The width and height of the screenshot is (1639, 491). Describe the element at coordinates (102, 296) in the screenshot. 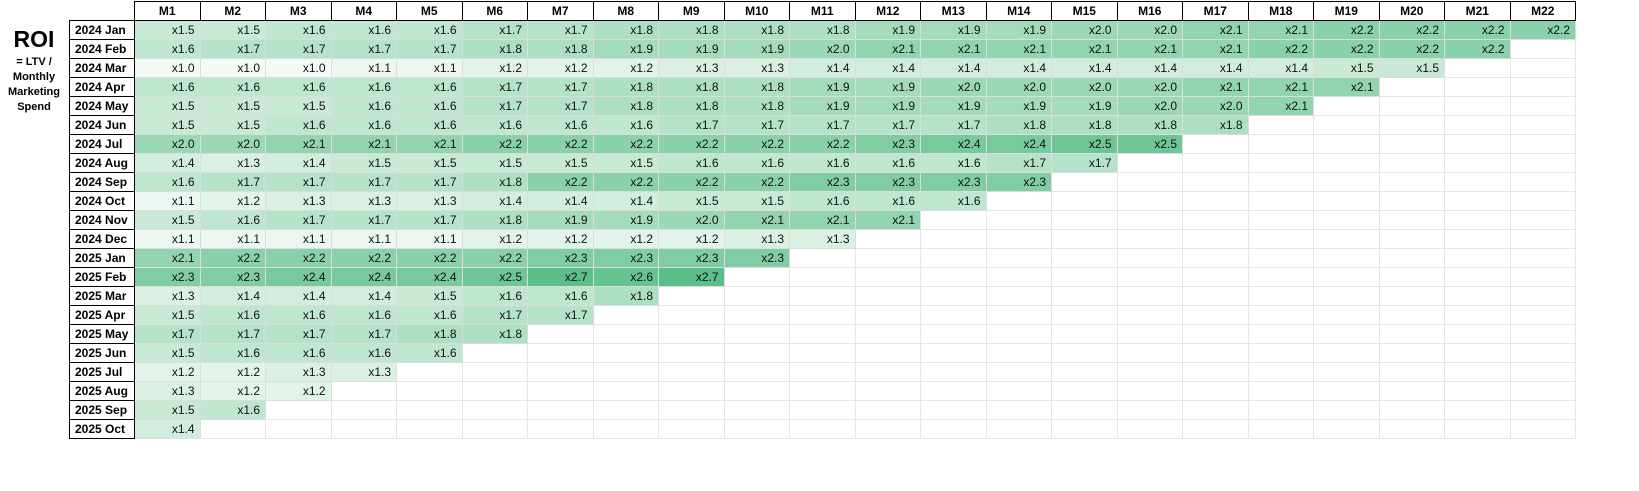

I see `row-header: 2025 Mar` at that location.